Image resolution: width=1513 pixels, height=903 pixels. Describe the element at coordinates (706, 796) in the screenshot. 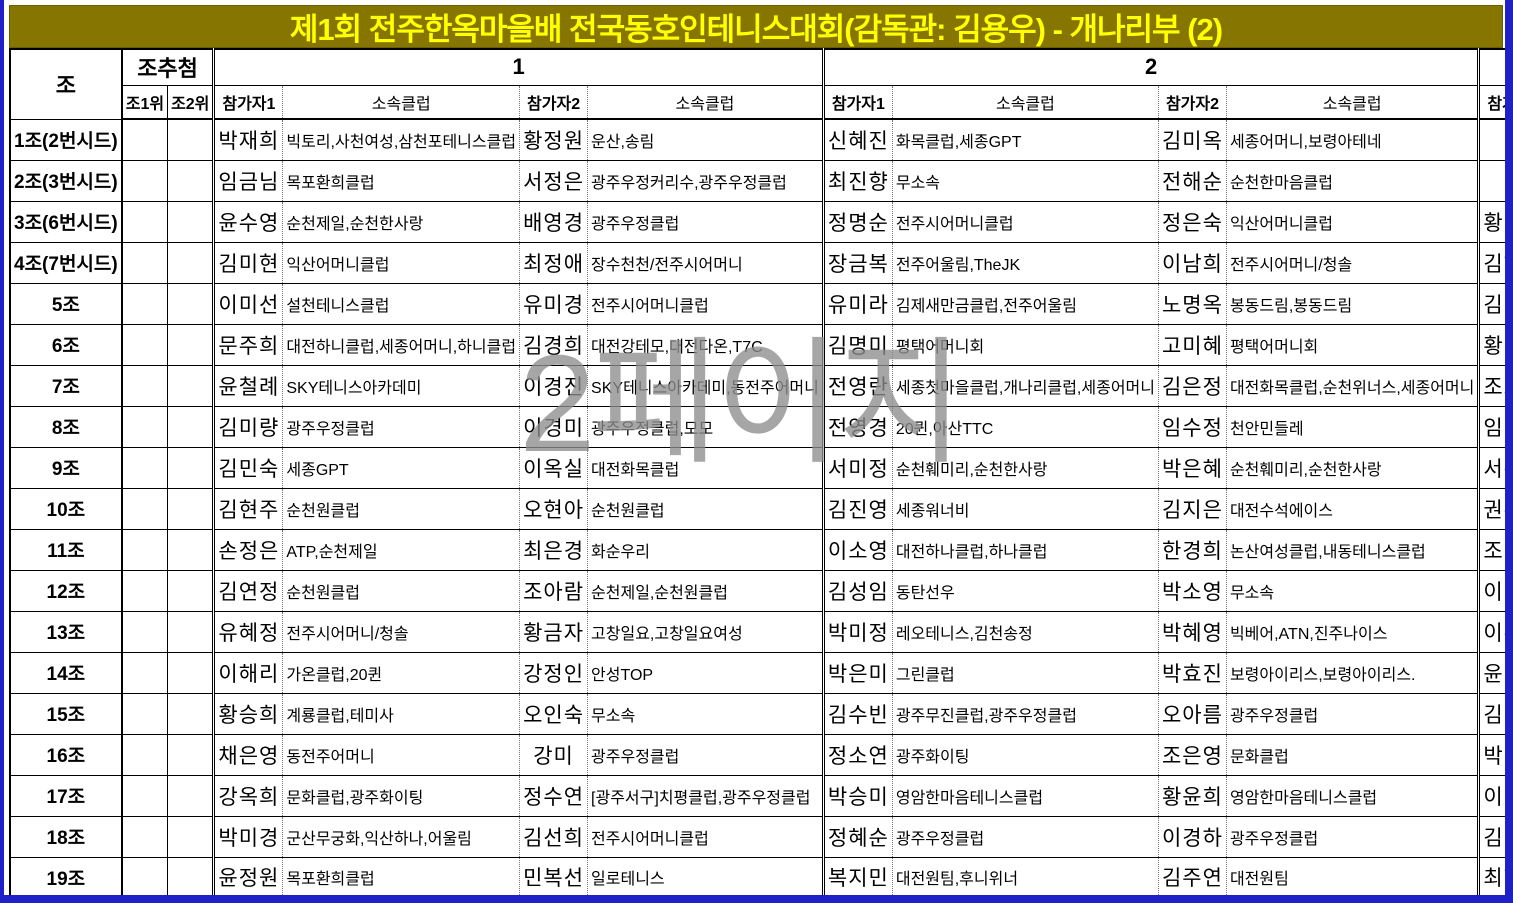

I see `participant2-club: [광주서구]치평클럽,광주우정클럽` at that location.